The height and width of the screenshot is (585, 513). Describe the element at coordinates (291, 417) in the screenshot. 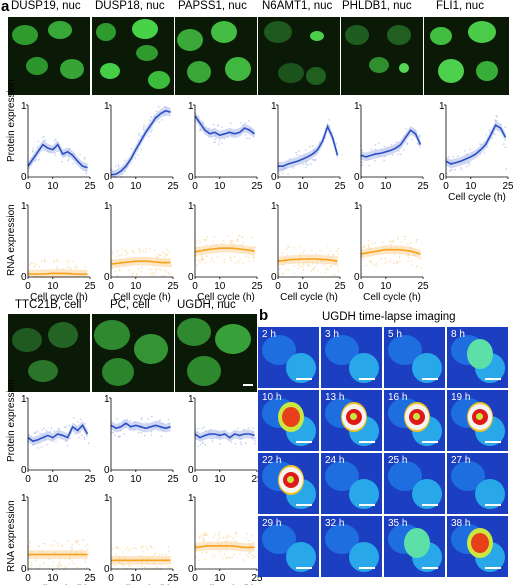

I see `cell-blob` at that location.